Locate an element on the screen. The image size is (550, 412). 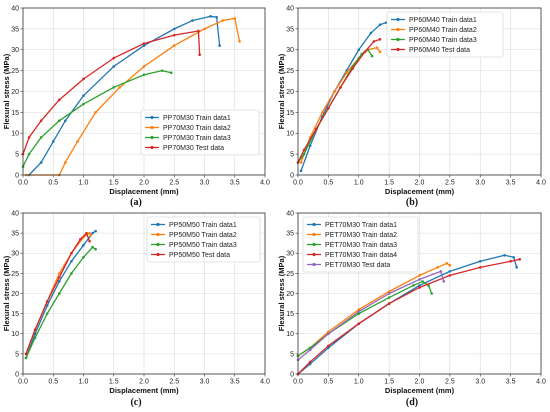
x-tick-label: 3.5 is located at coordinates (235, 382).